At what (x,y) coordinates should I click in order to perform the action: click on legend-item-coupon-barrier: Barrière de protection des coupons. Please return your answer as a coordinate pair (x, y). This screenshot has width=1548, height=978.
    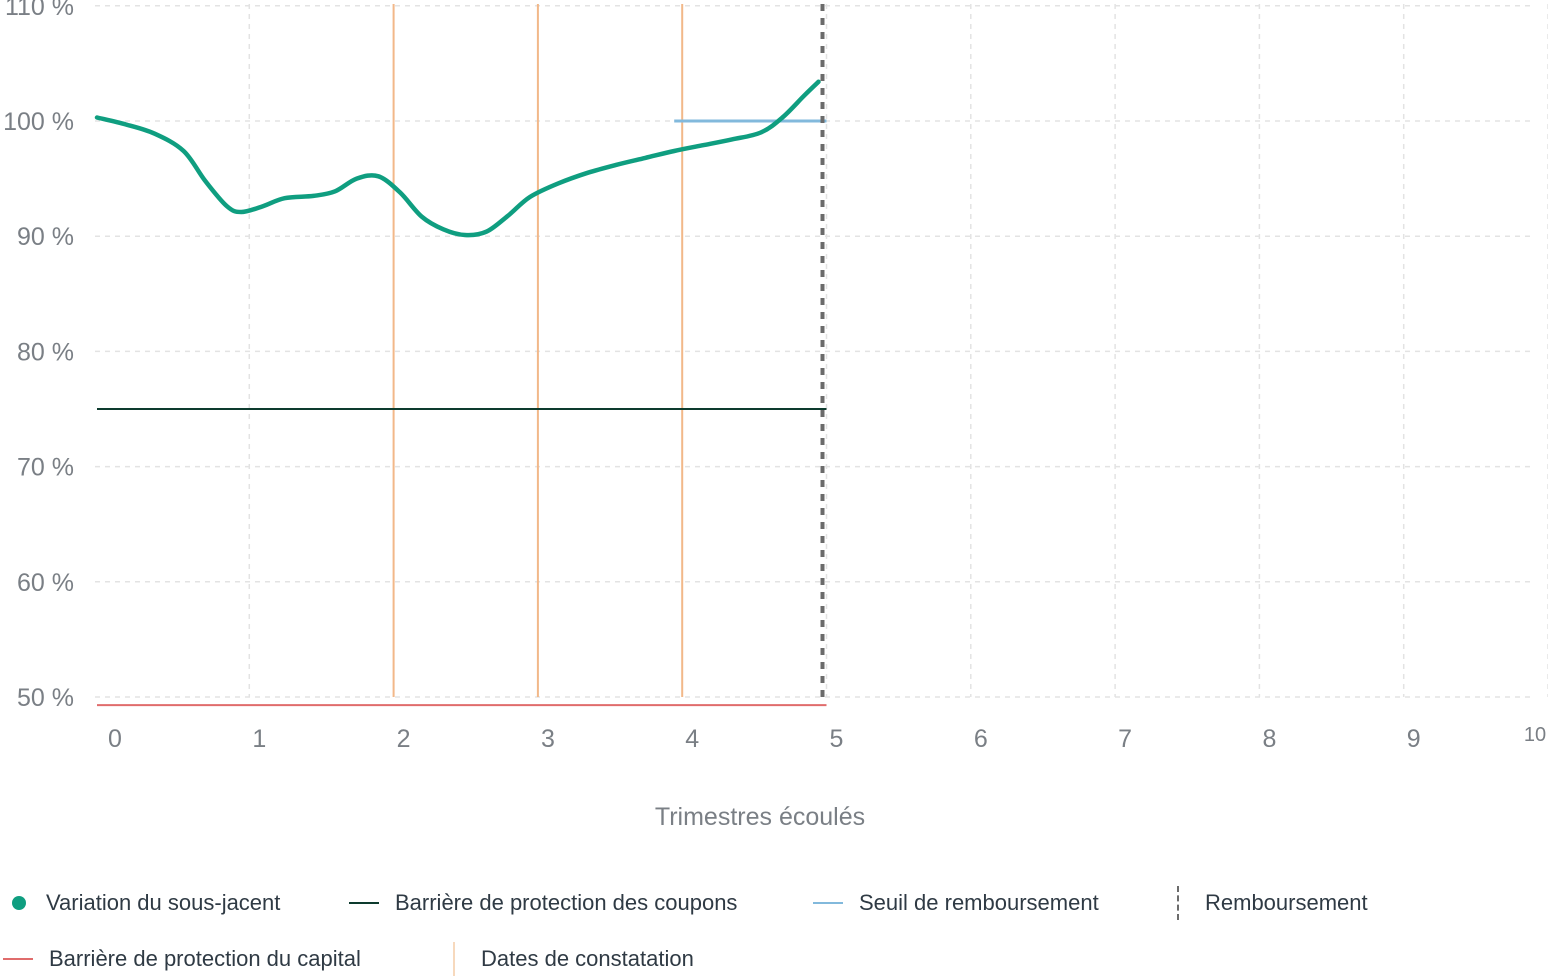
    Looking at the image, I should click on (543, 903).